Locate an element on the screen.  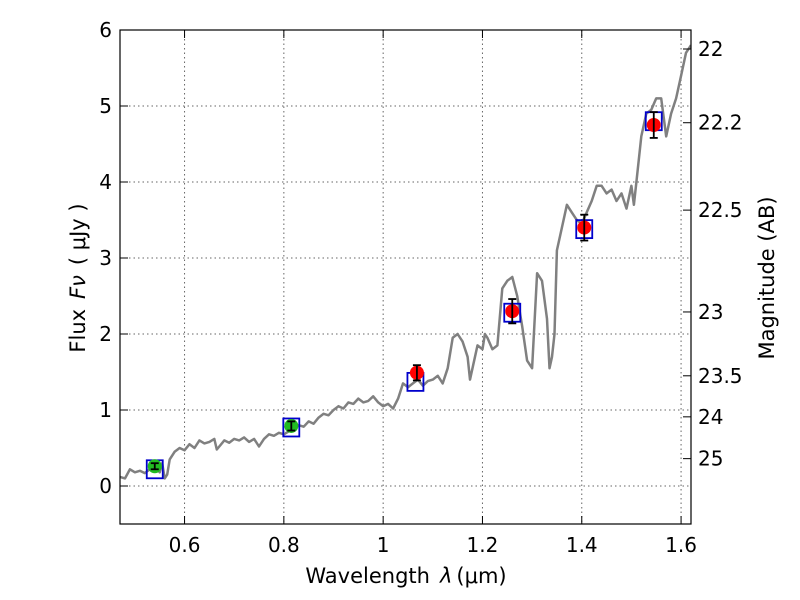
y-tick-label: 6 is located at coordinates (105, 30).